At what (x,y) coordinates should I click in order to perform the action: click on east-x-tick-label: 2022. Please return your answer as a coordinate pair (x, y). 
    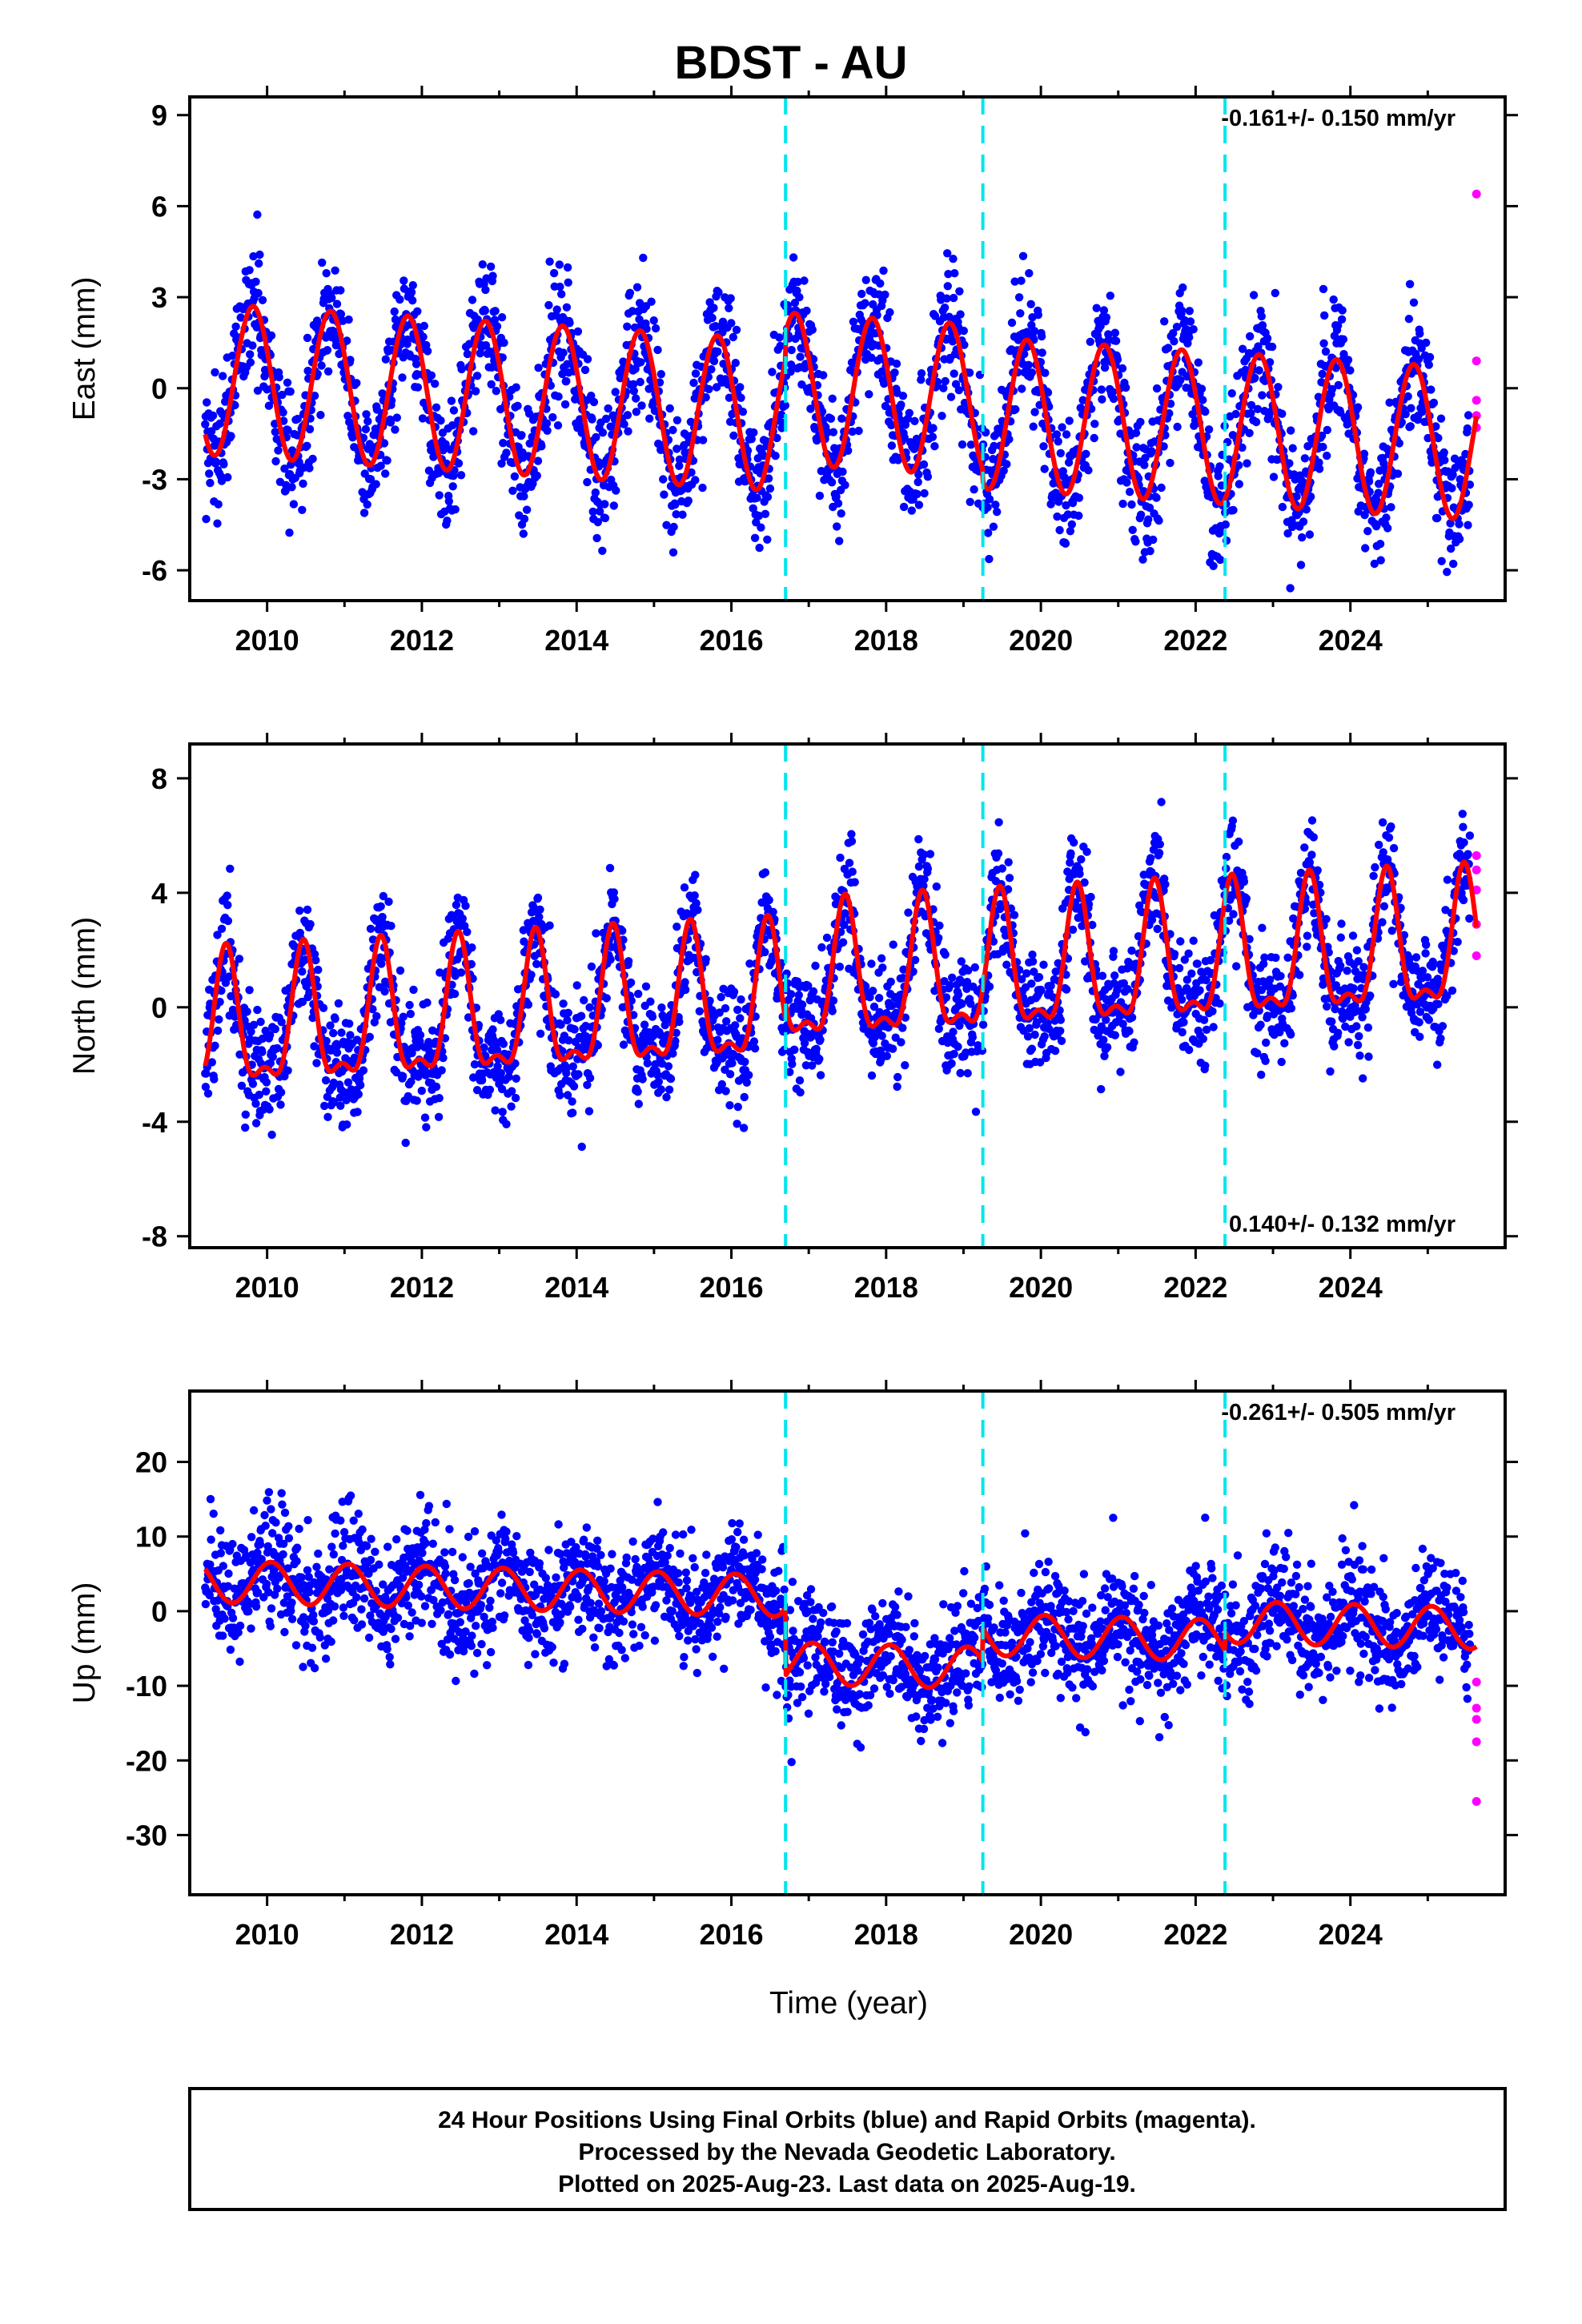
    Looking at the image, I should click on (1195, 640).